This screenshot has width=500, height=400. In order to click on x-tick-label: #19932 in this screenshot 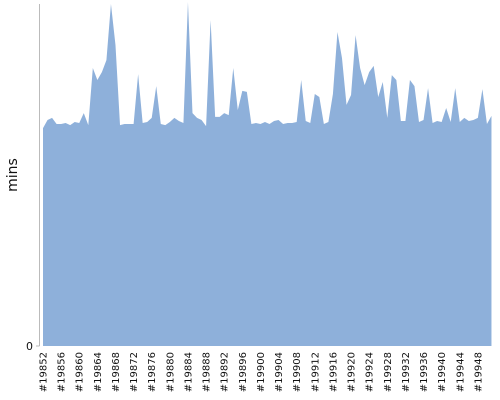, I will do `click(406, 372)`.